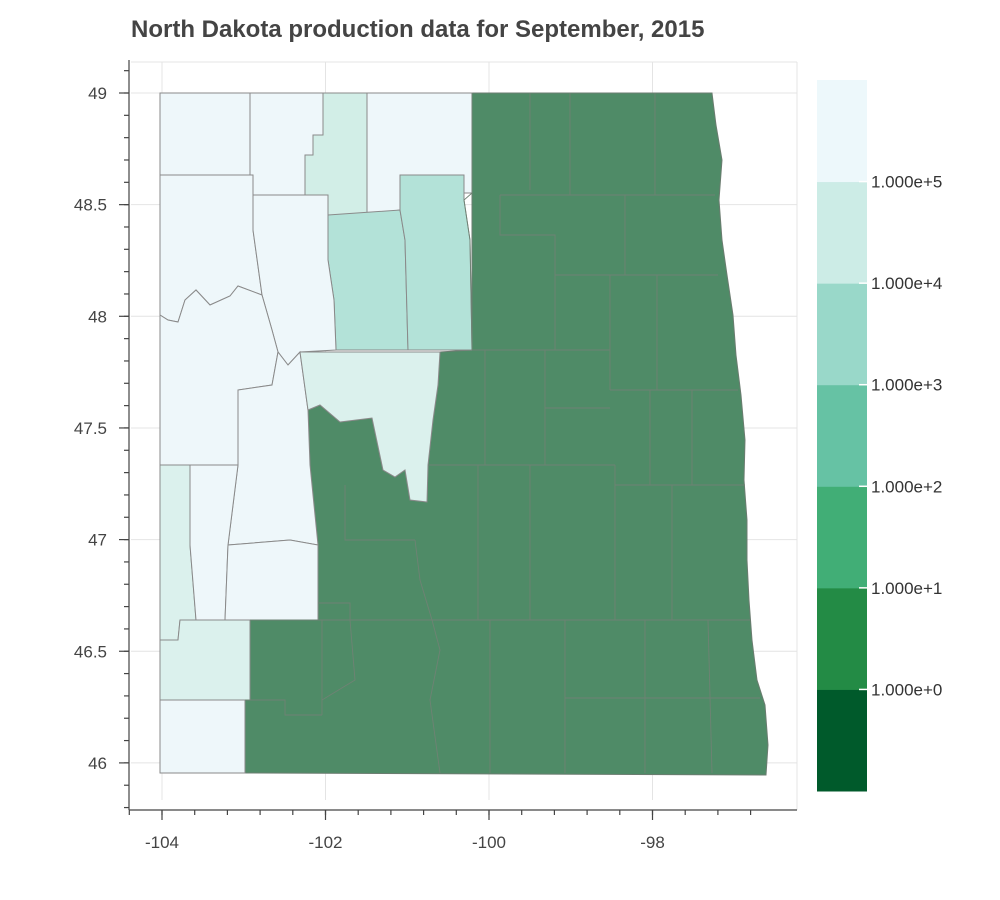 The width and height of the screenshot is (1000, 900). What do you see at coordinates (652, 842) in the screenshot?
I see `x-tick-label: -98` at bounding box center [652, 842].